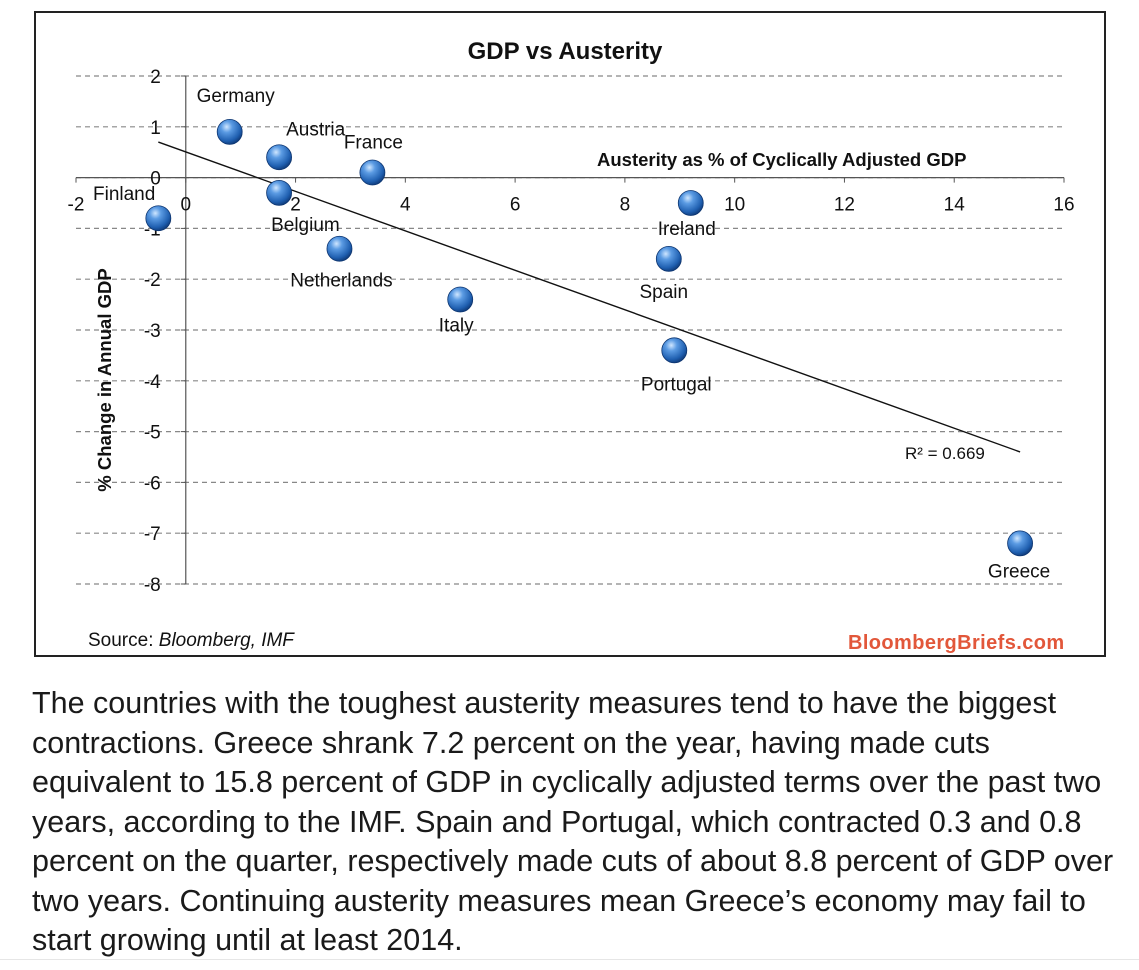 This screenshot has height=970, width=1139. I want to click on x-tick-label: 16, so click(1063, 205).